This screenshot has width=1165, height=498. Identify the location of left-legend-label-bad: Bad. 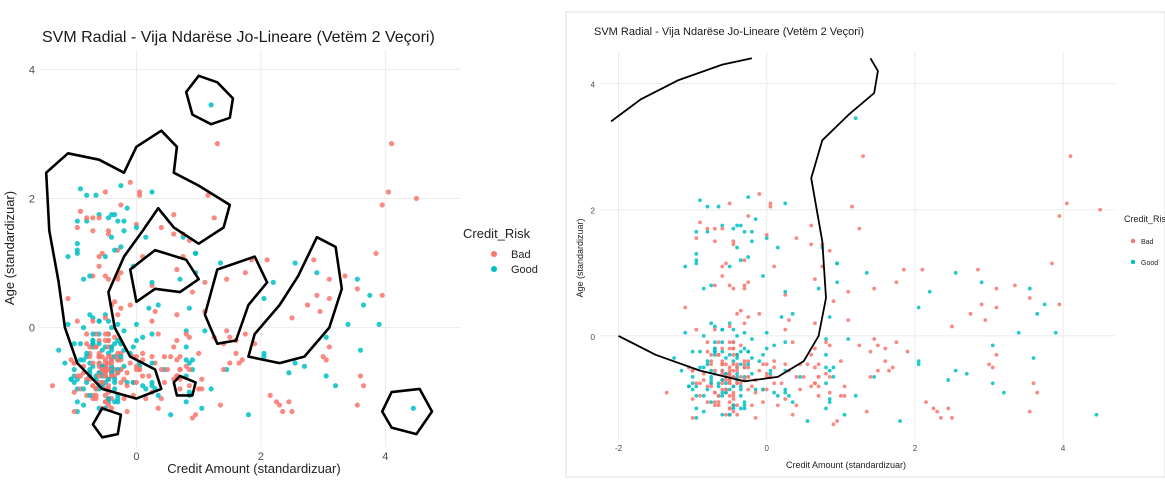
(521, 255).